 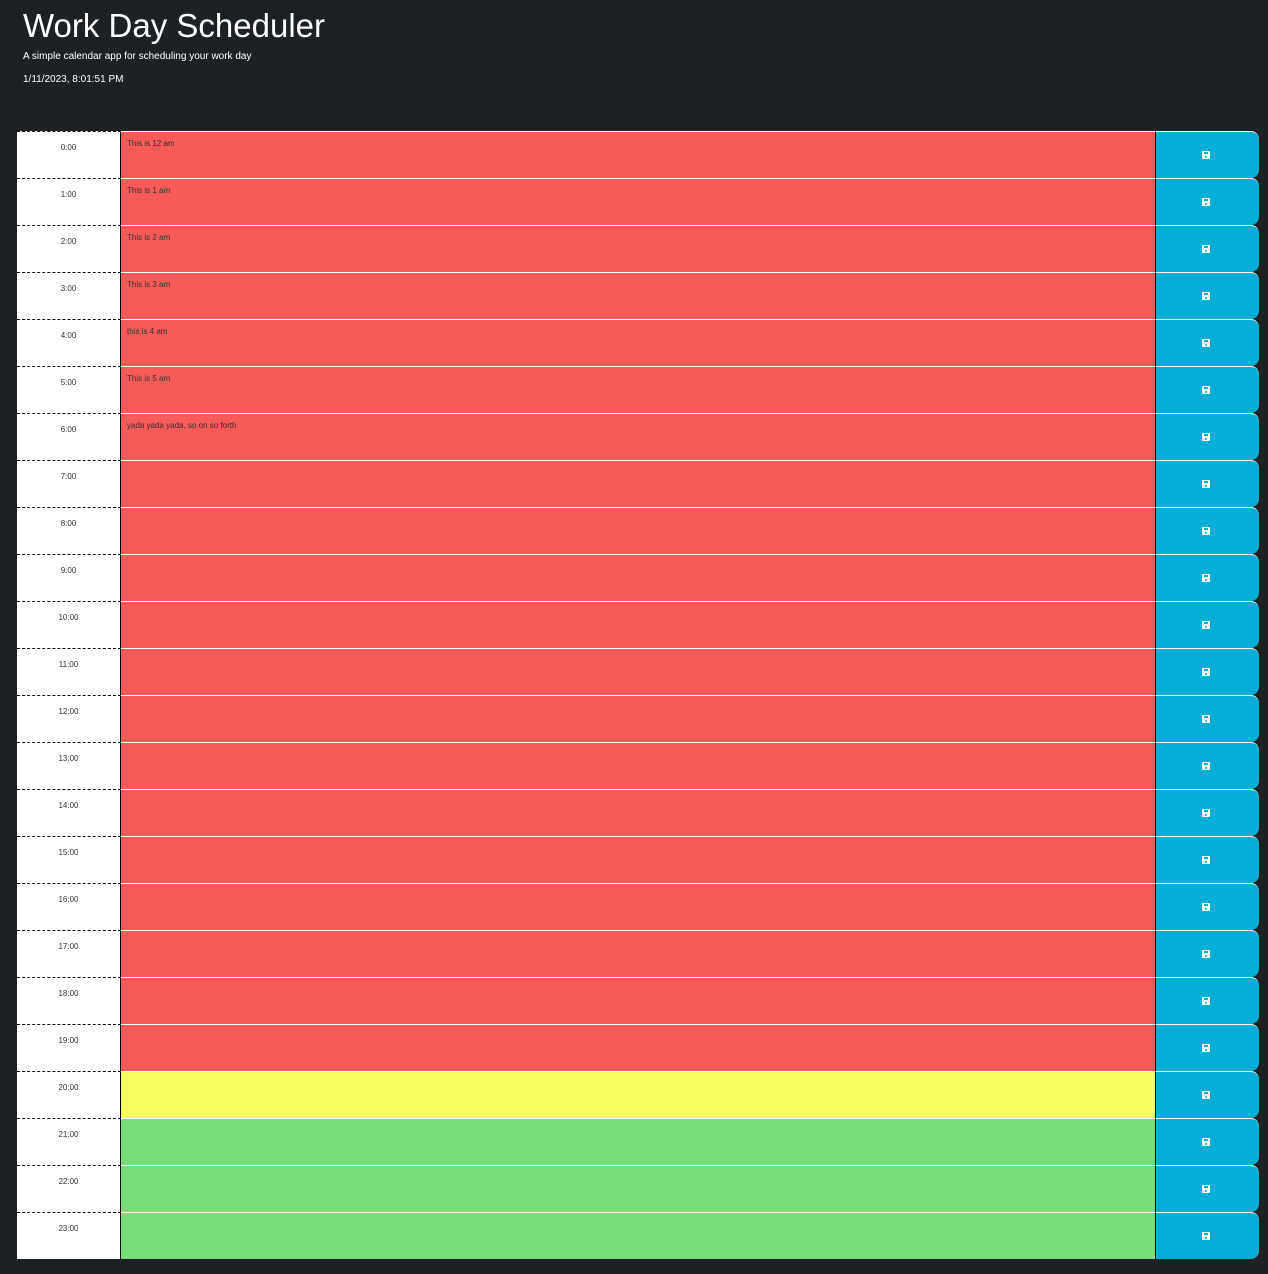 I want to click on time-block-row: 8:00, so click(x=638, y=530).